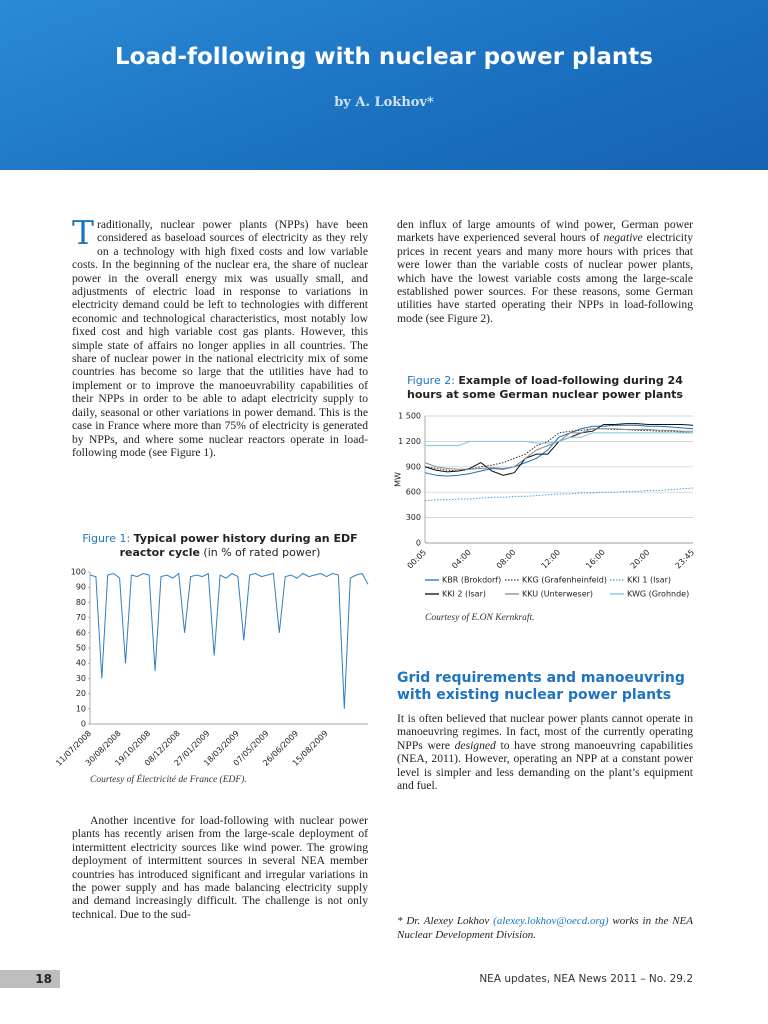 This screenshot has width=768, height=1024. I want to click on x-tick-label: 16:00, so click(595, 559).